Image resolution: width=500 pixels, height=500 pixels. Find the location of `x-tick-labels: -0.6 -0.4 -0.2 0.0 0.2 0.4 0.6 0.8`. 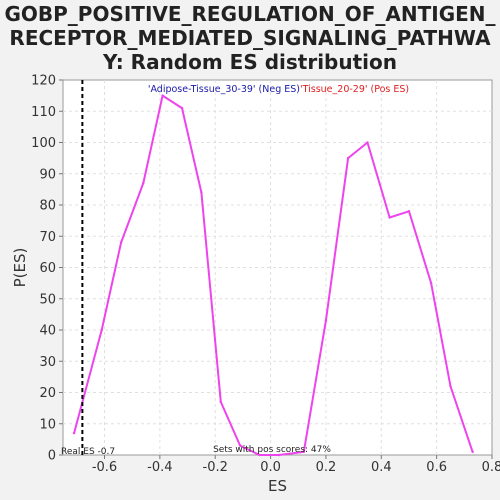

x-tick-labels: -0.6 -0.4 -0.2 0.0 0.2 0.4 0.6 0.8 is located at coordinates (296, 467).